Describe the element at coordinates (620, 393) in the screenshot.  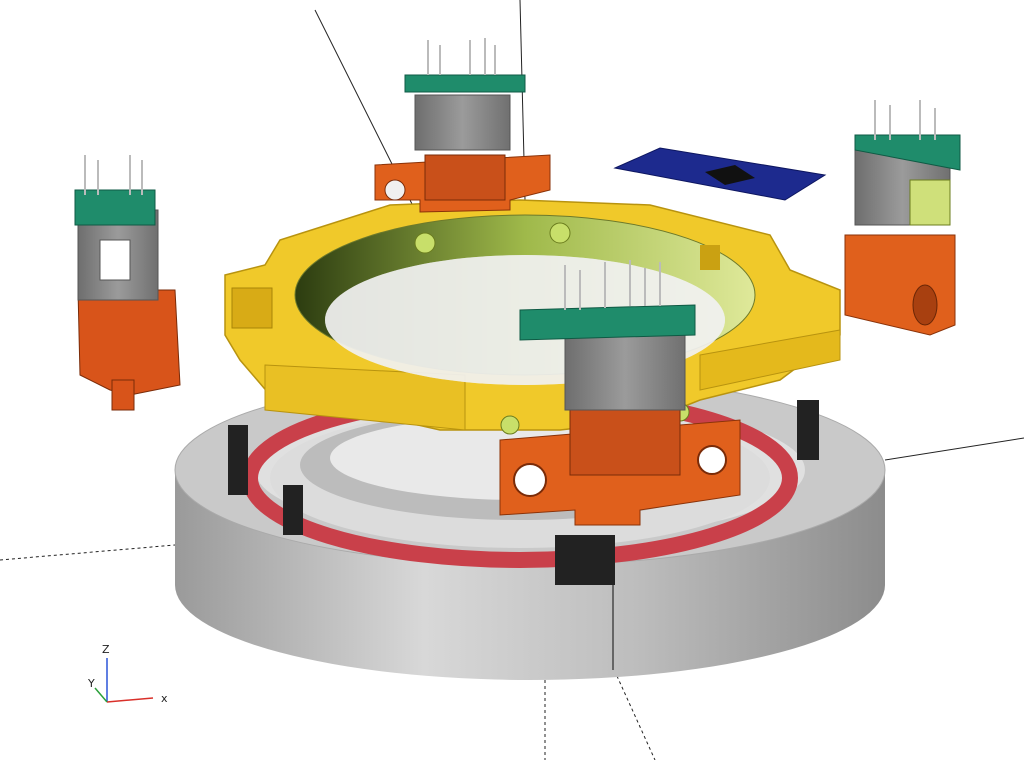
I see `sensor-module-front` at that location.